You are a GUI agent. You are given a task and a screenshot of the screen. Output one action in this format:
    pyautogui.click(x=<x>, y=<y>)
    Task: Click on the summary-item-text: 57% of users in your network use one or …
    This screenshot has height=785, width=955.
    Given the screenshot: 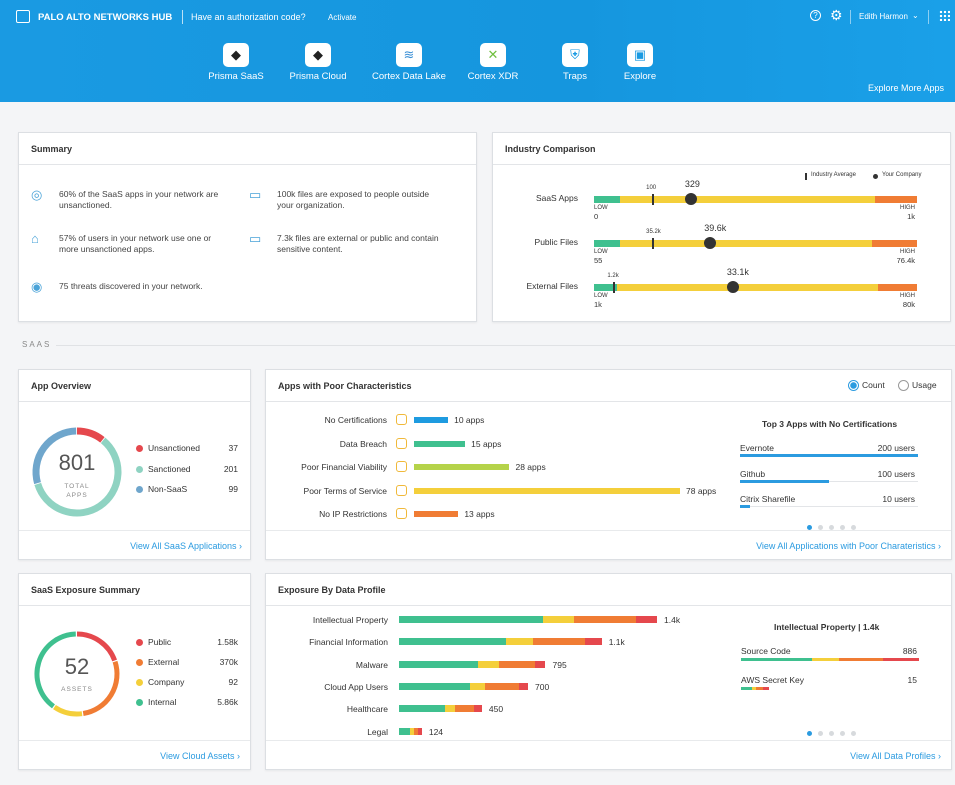 What is the action you would take?
    pyautogui.click(x=135, y=243)
    